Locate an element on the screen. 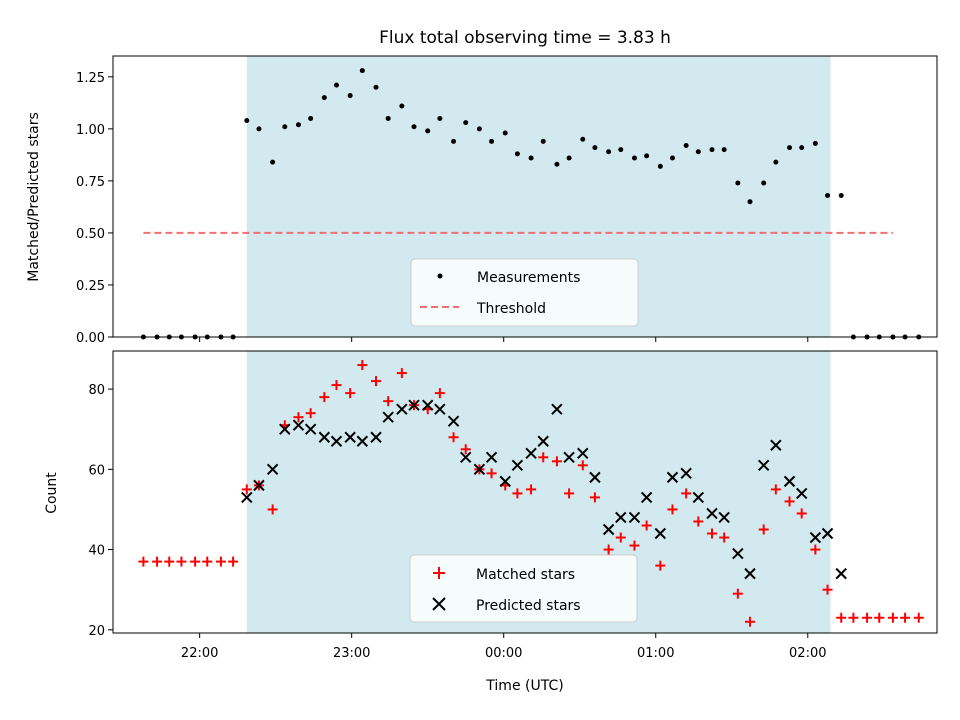  legend-predicted-label: Predicted stars is located at coordinates (528, 606).